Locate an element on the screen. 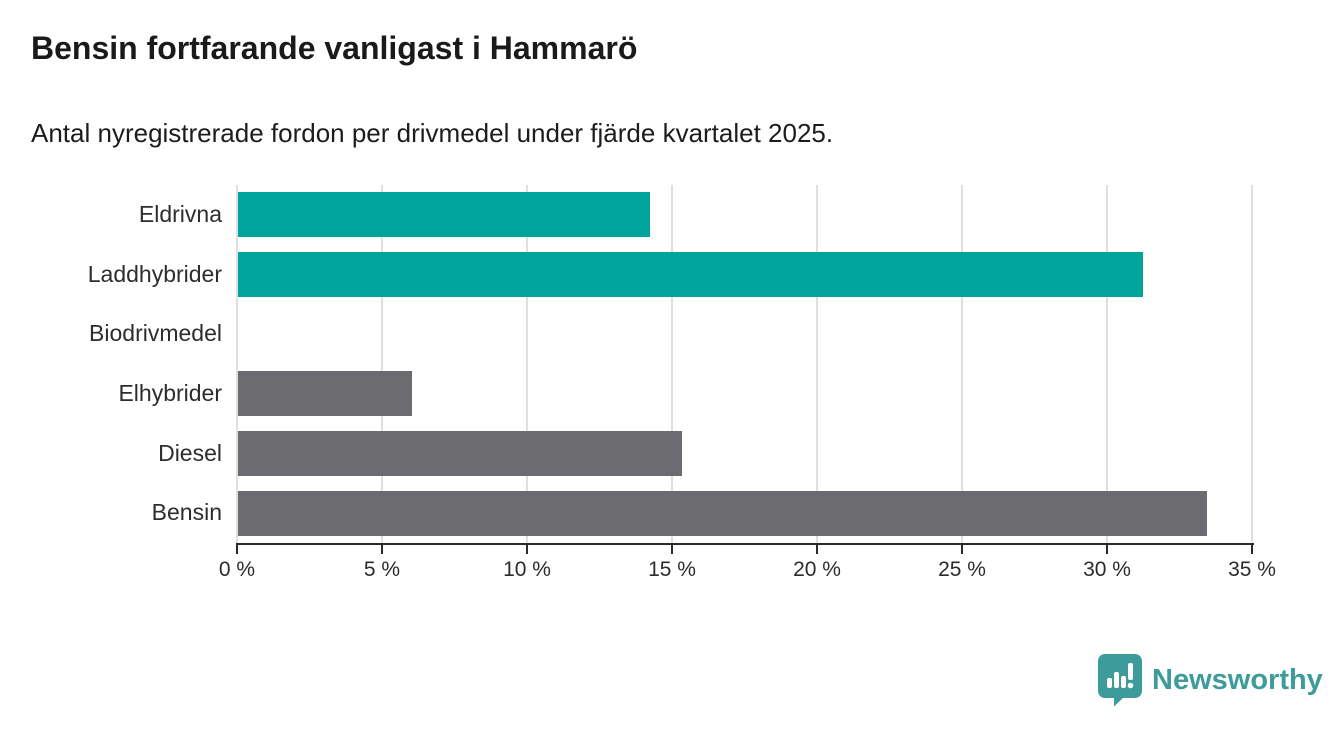 This screenshot has height=733, width=1340. chart-title: Bensin fortfarande vanligast i Hammarö is located at coordinates (334, 48).